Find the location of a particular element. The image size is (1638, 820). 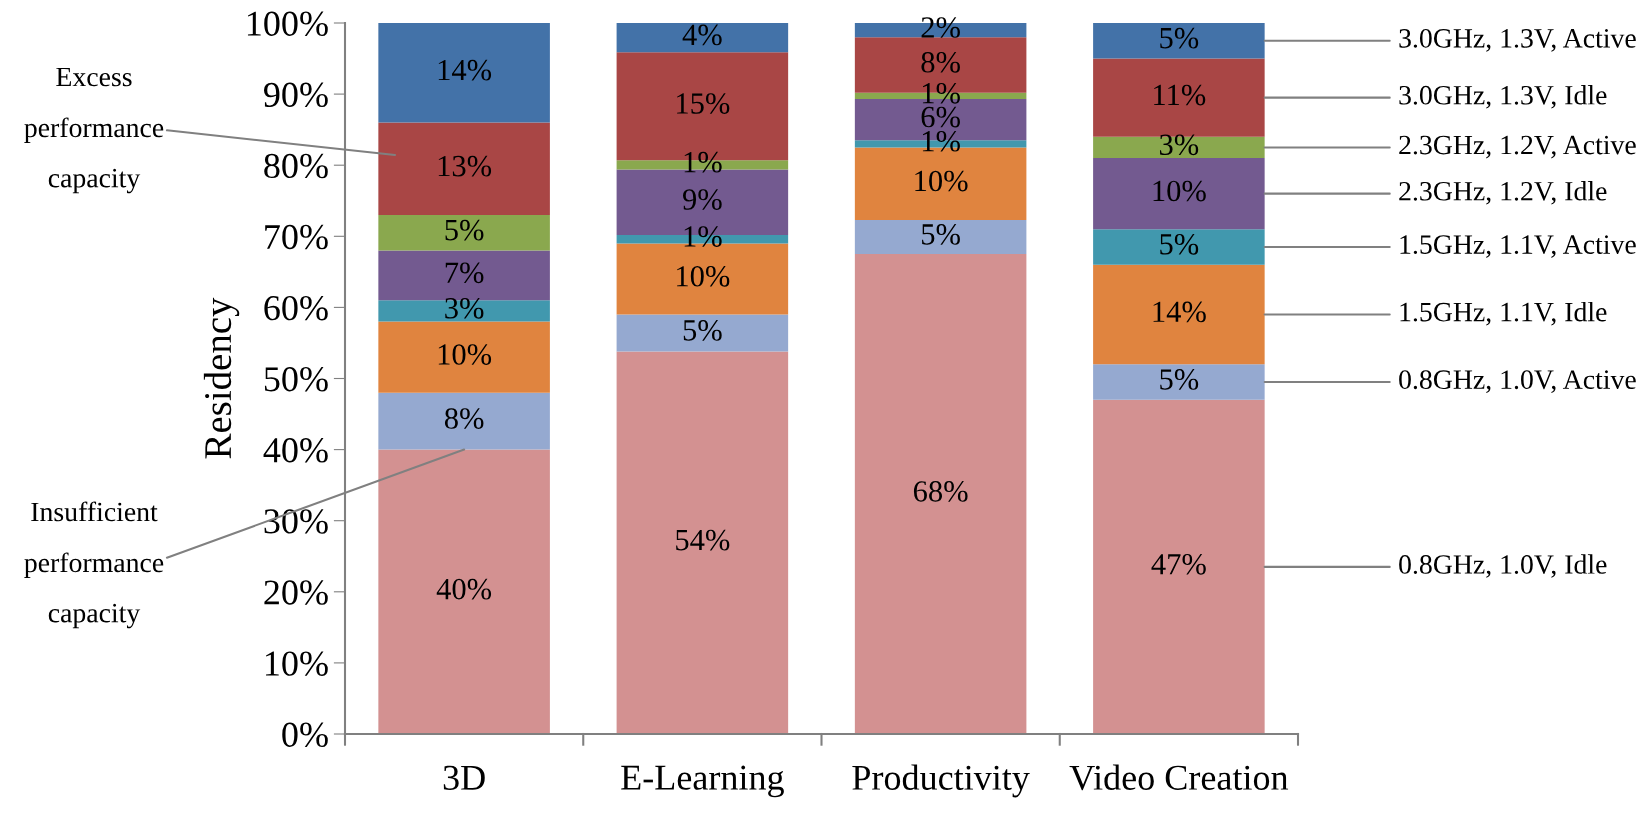

text: 0.8GHz, 1.0V, Active is located at coordinates (1517, 382).